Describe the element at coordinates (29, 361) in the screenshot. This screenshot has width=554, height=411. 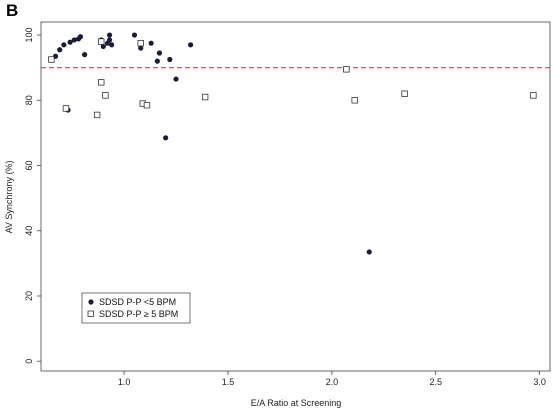
I see `y-tick-label: 0` at that location.